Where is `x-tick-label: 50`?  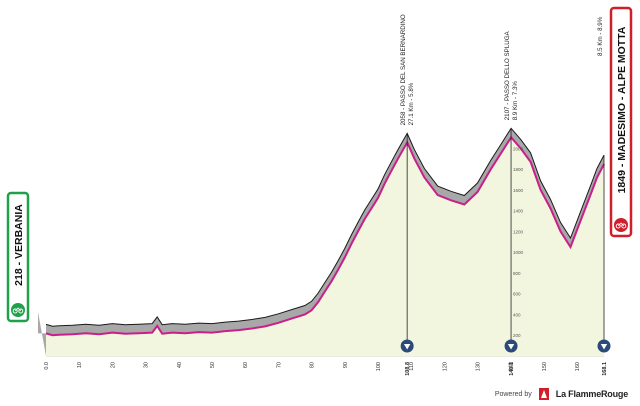
x-tick-label: 50 is located at coordinates (213, 365).